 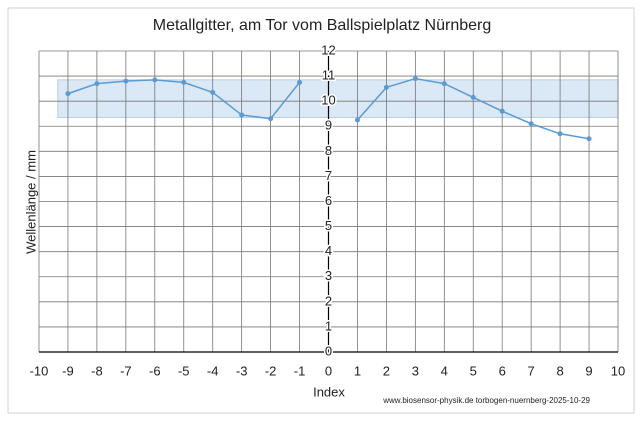 I want to click on x-tick-label: 0, so click(x=328, y=370).